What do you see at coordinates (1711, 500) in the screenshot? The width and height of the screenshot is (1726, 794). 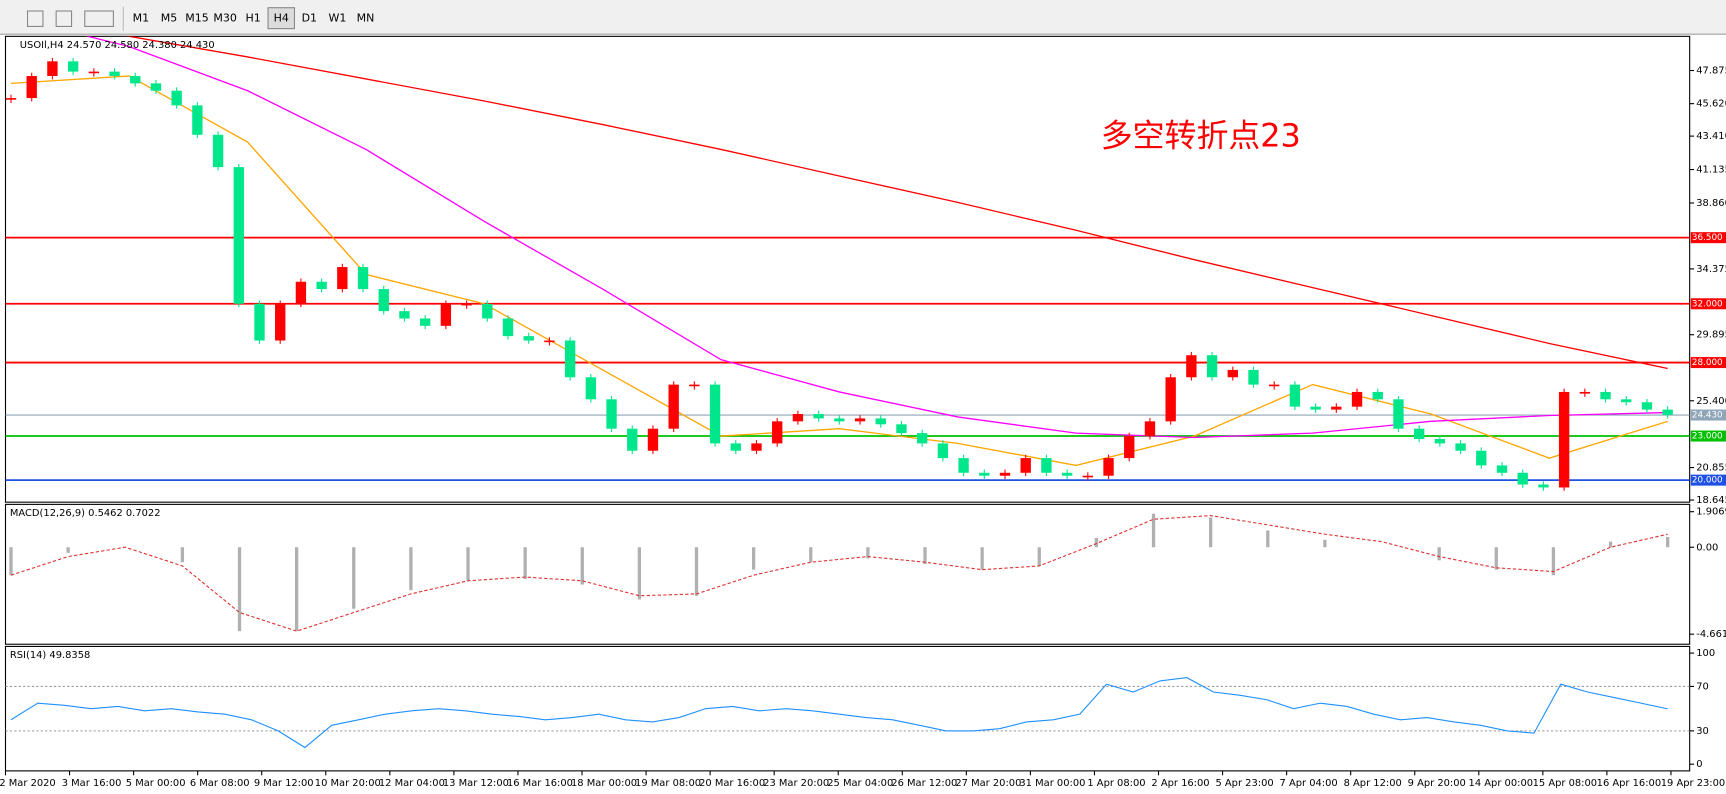 I see `y-tick-label: 18.645` at bounding box center [1711, 500].